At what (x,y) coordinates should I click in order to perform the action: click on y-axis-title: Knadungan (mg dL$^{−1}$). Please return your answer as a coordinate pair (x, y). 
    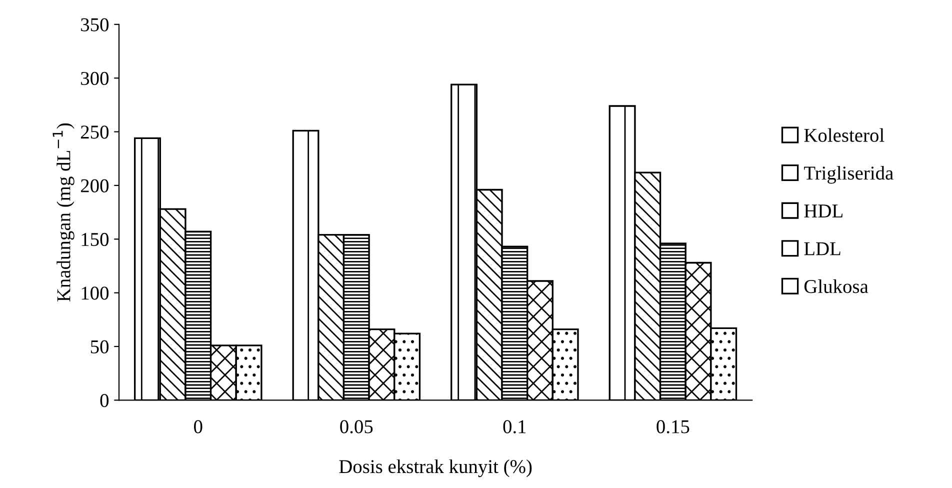
    Looking at the image, I should click on (63, 212).